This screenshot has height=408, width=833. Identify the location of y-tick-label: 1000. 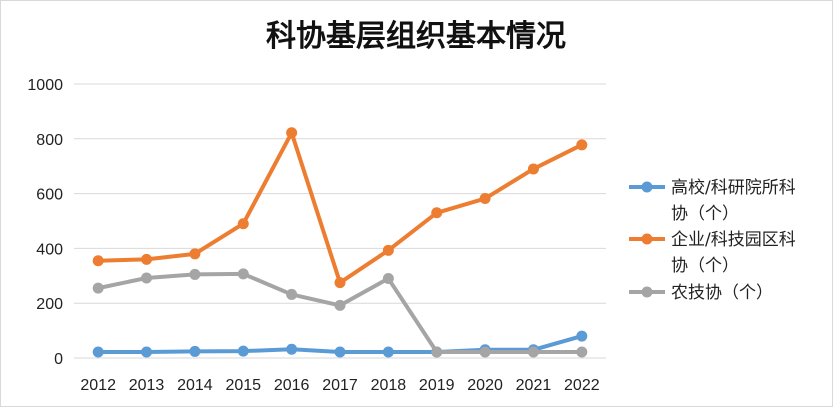
(45, 85).